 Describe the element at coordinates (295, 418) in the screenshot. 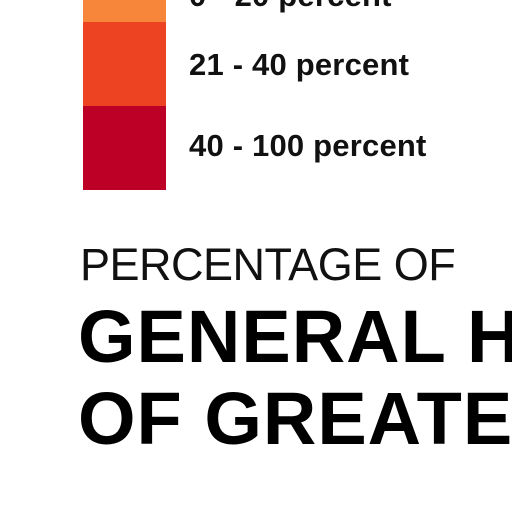

I see `title-line-2: OF GREATER` at that location.